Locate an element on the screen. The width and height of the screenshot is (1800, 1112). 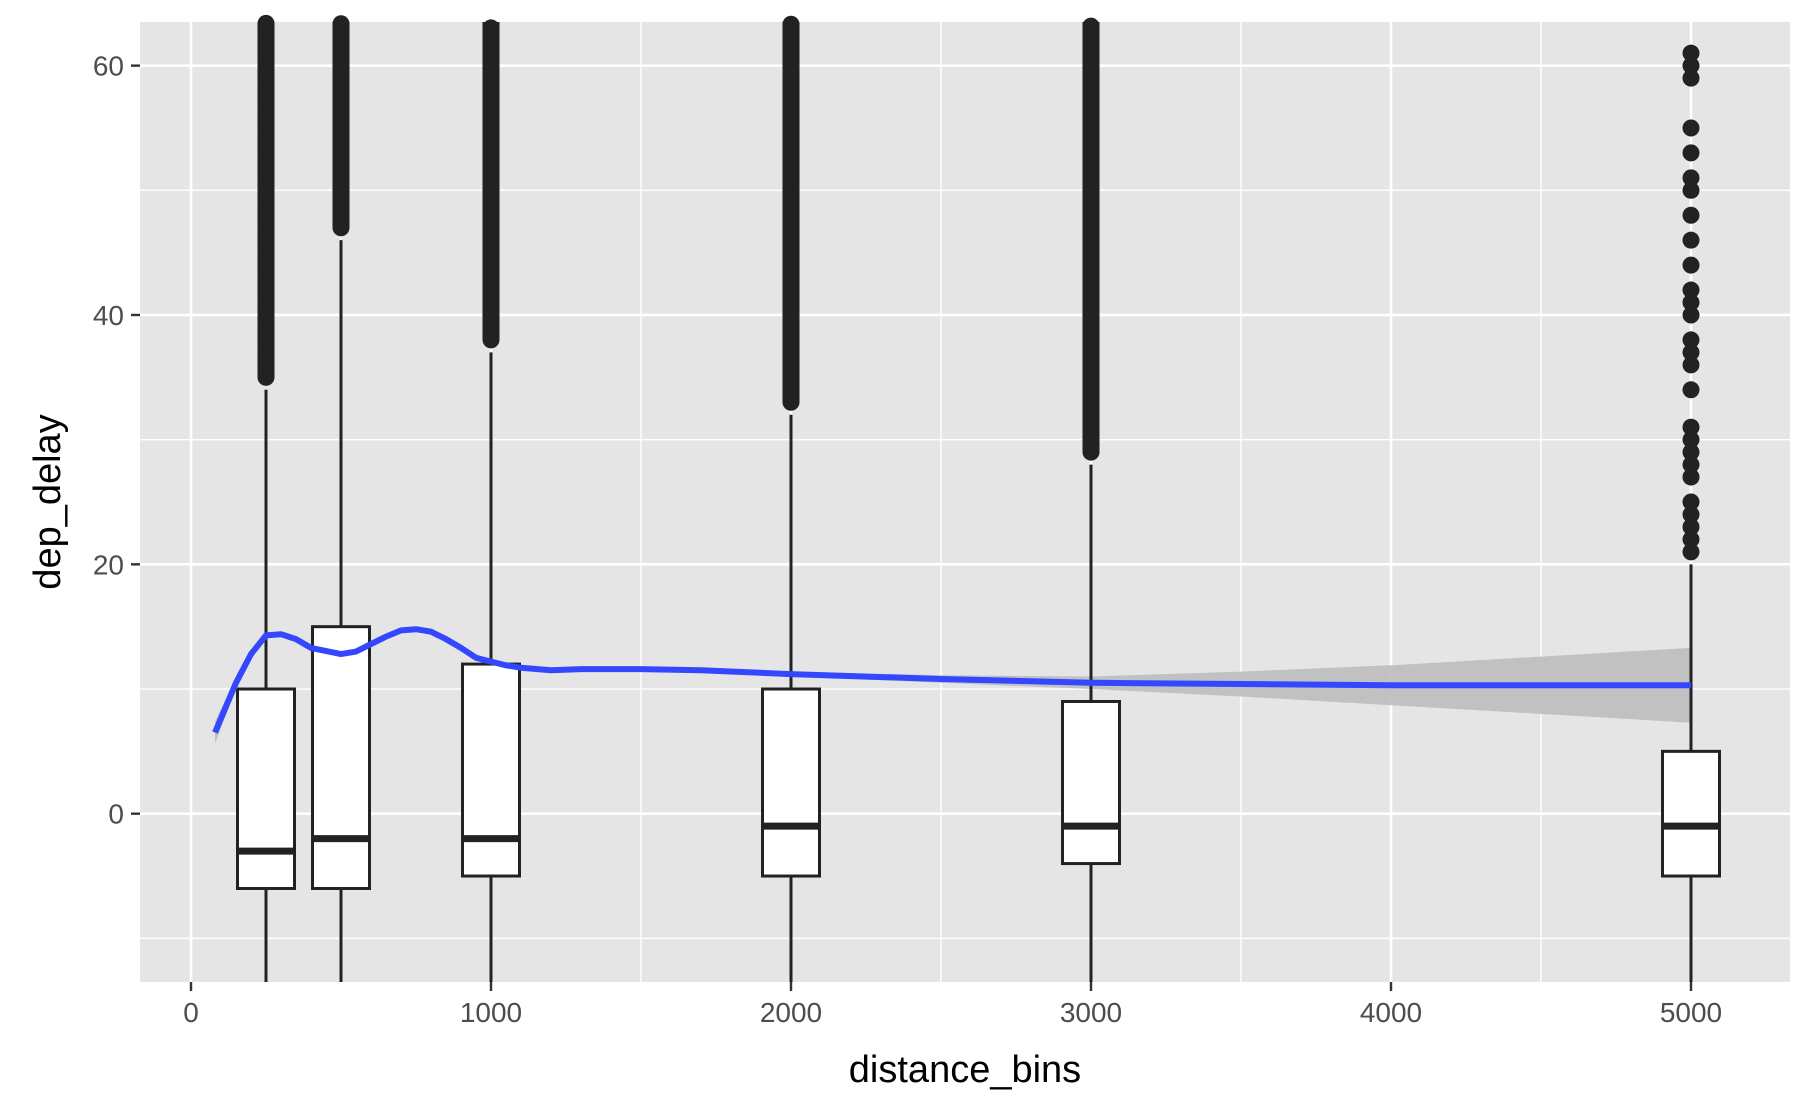
y-tick-label: 40 is located at coordinates (108, 315).